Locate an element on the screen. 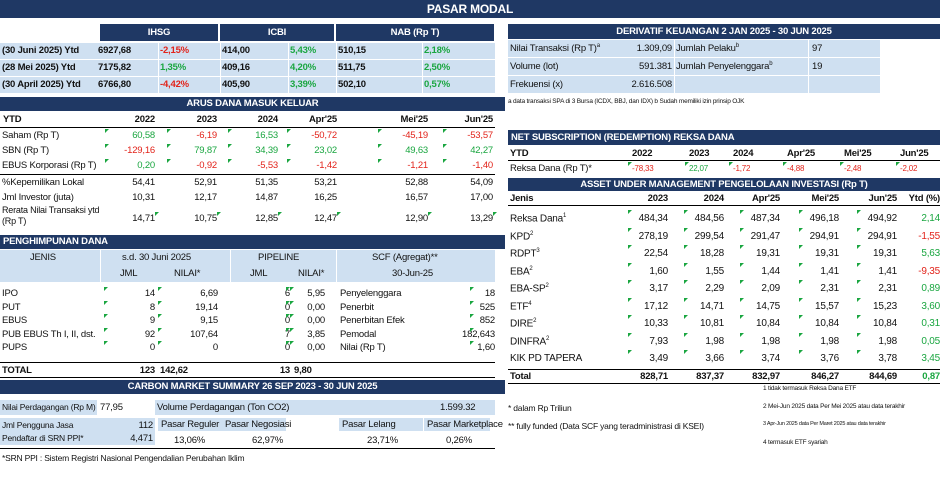 This screenshot has height=484, width=940. aum-value: 15,23 is located at coordinates (884, 306).